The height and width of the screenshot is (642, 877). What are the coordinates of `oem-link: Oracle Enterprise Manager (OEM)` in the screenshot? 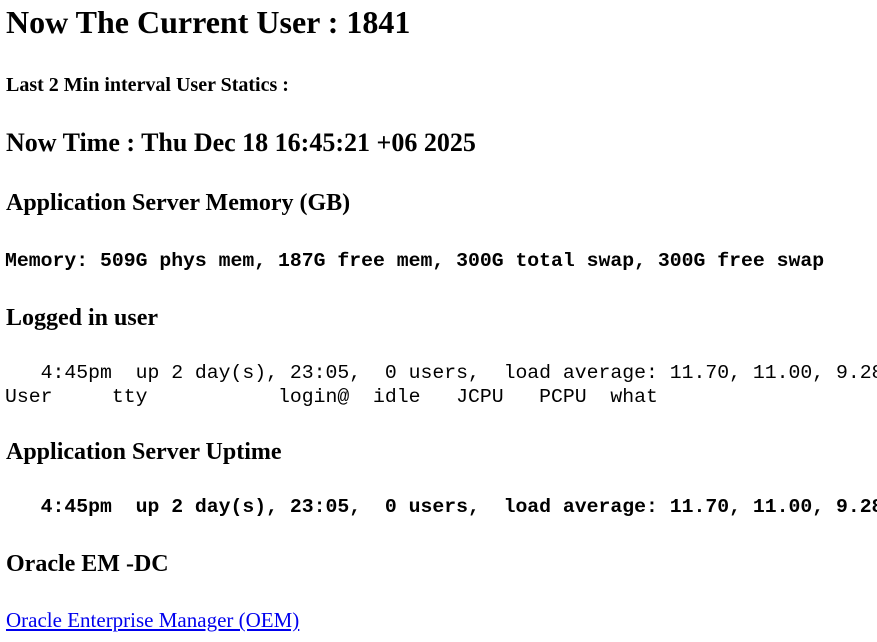 It's located at (153, 620).